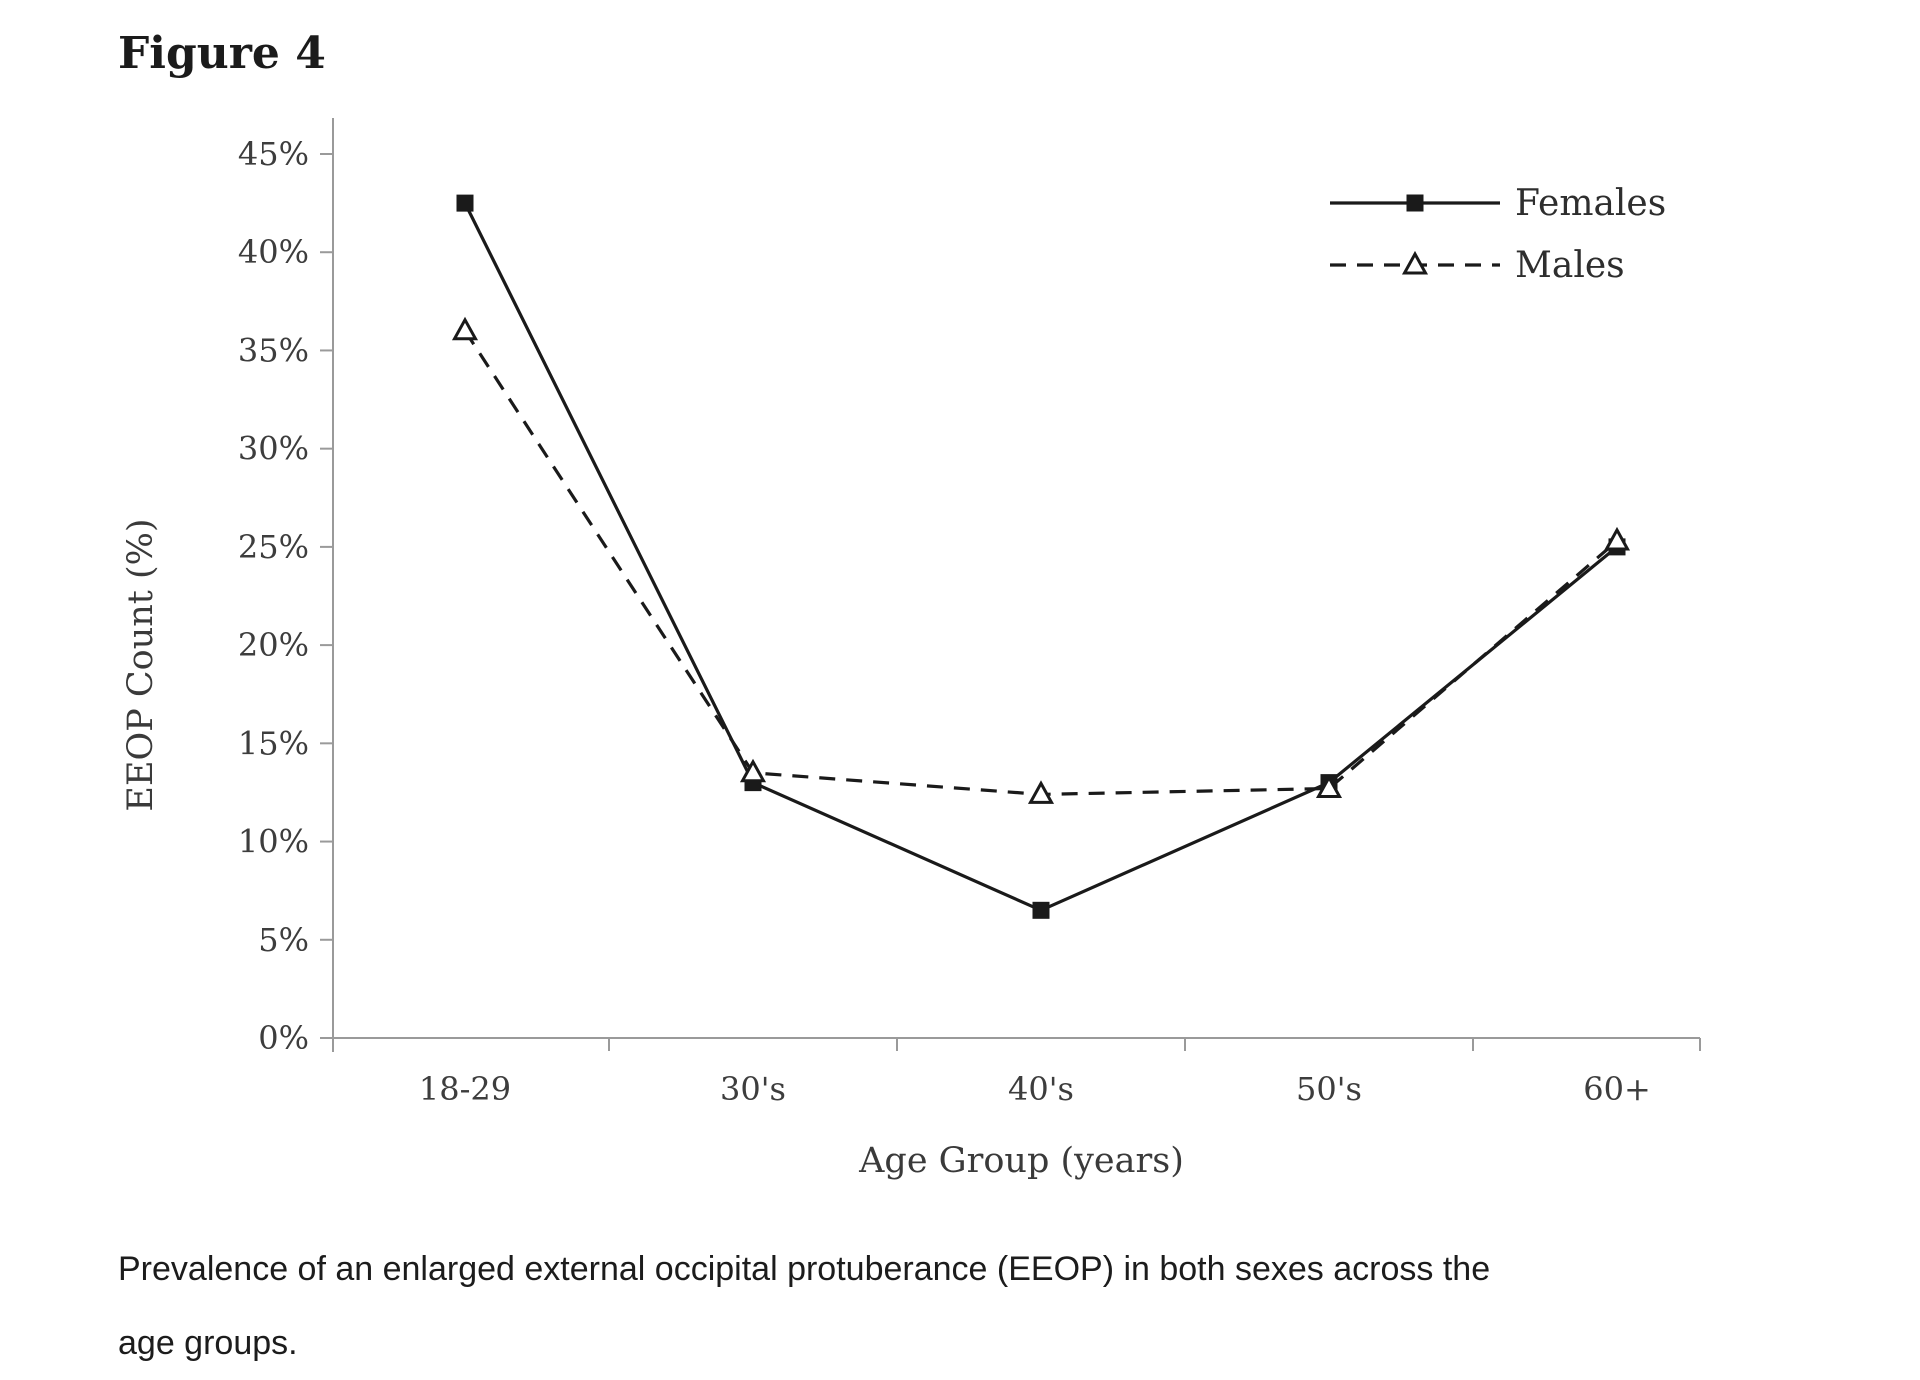  I want to click on x-tick-label: 18-29, so click(465, 1089).